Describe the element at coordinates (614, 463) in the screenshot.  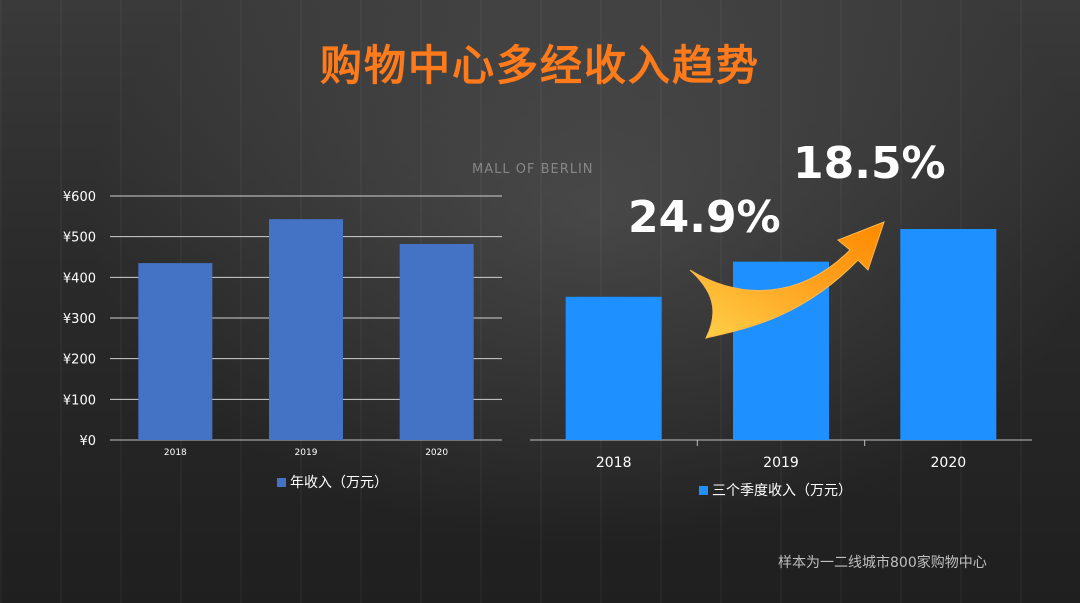
I see `right-x-tick-label: 2018` at that location.